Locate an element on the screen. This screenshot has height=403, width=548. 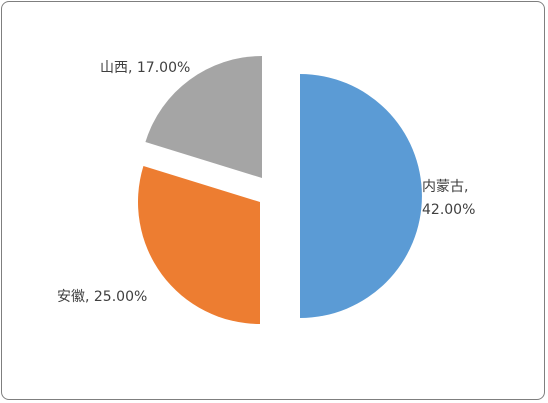
label-anhui: 安徽, 25.00% is located at coordinates (102, 297).